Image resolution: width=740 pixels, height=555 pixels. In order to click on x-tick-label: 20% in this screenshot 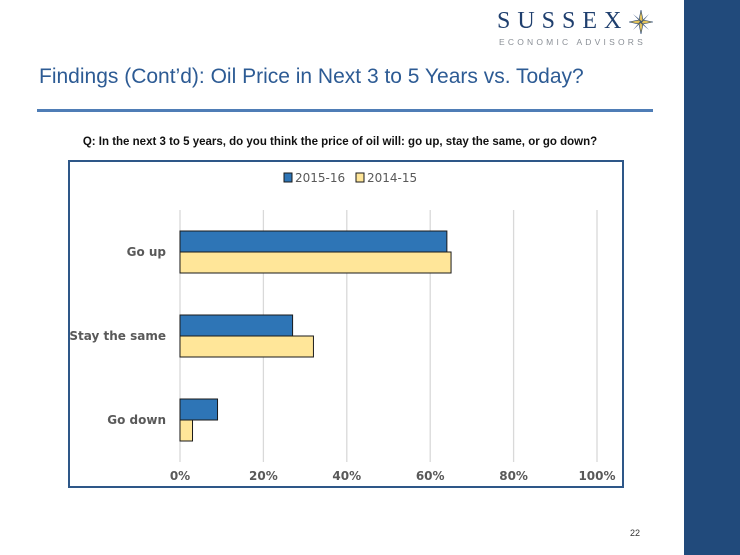, I will do `click(263, 476)`.